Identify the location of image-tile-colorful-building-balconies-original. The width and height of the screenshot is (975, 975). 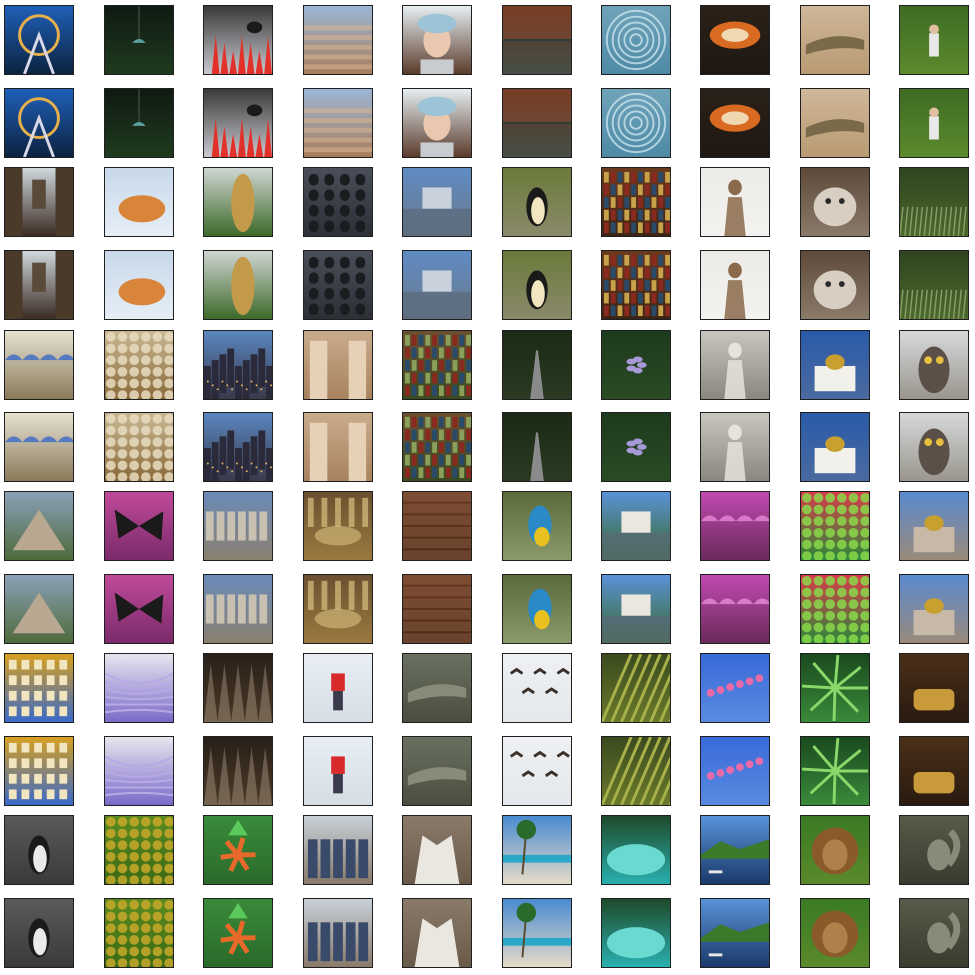
(39, 688).